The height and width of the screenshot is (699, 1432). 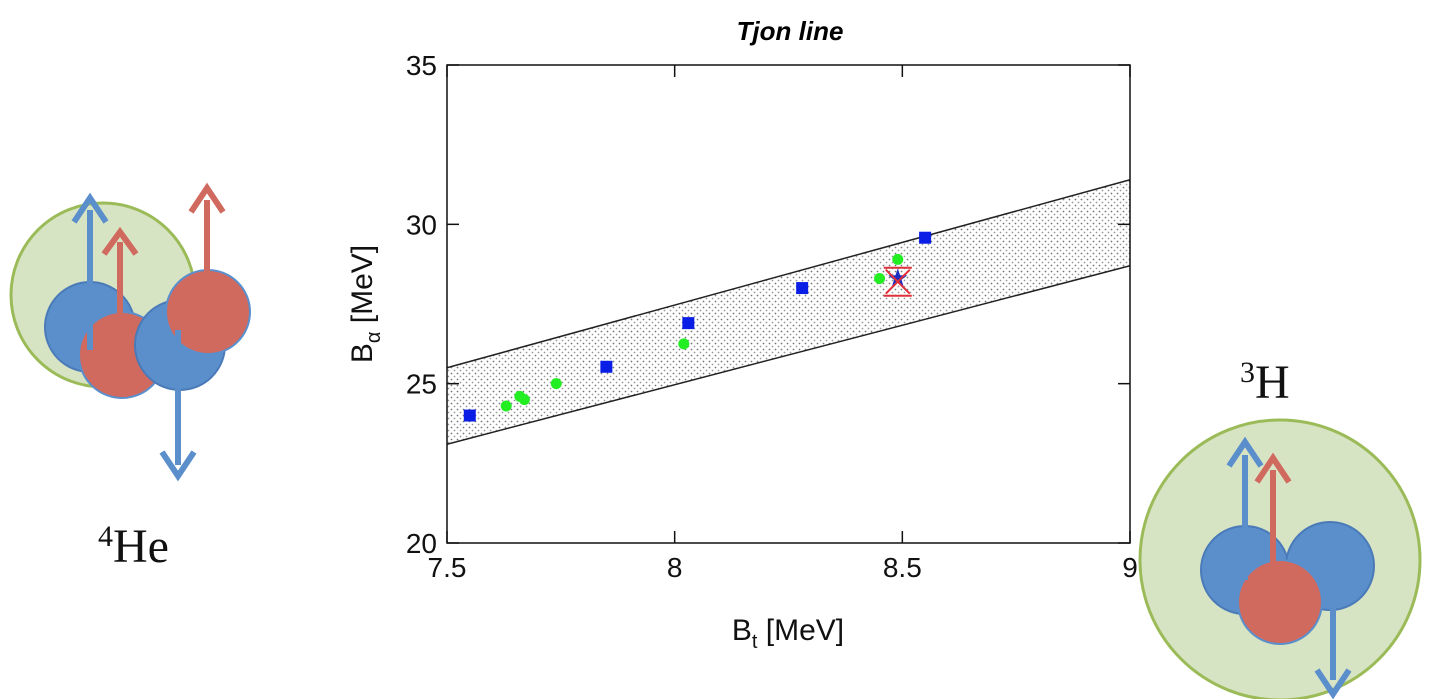 I want to click on h3-diagram, so click(x=1280, y=558).